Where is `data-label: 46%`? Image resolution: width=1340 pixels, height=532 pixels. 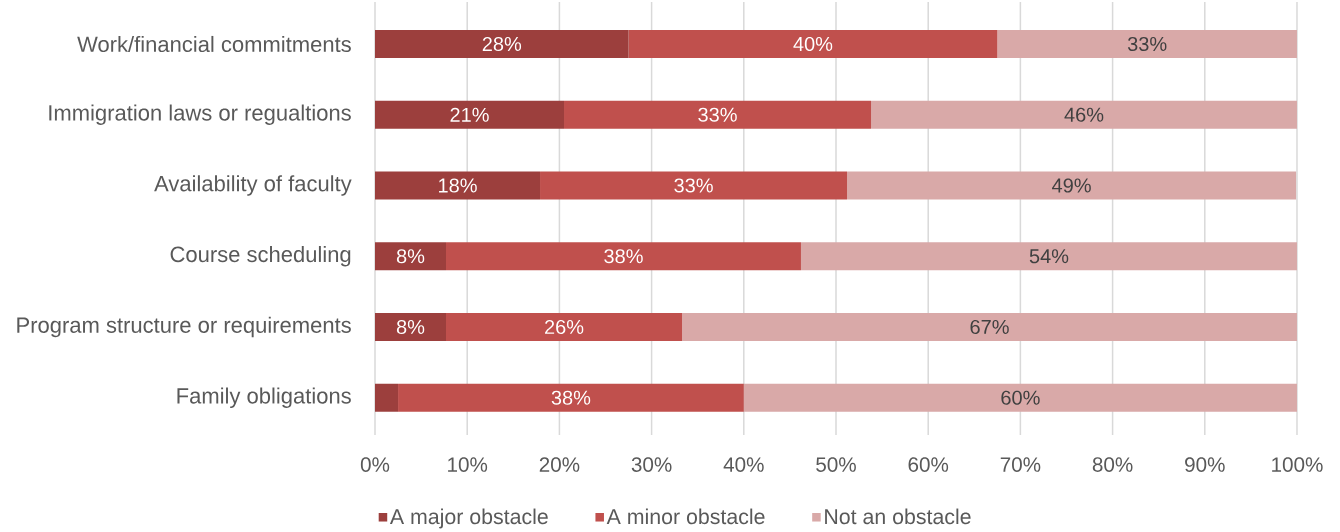 data-label: 46% is located at coordinates (1084, 114).